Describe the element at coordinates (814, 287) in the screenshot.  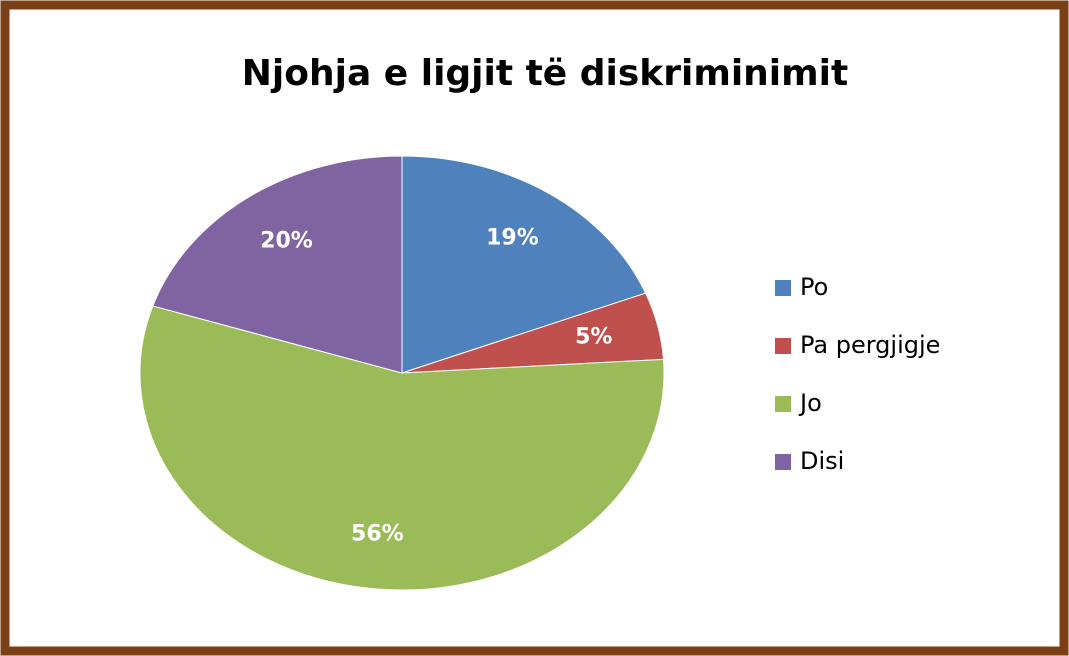
I see `legend-label: Po` at that location.